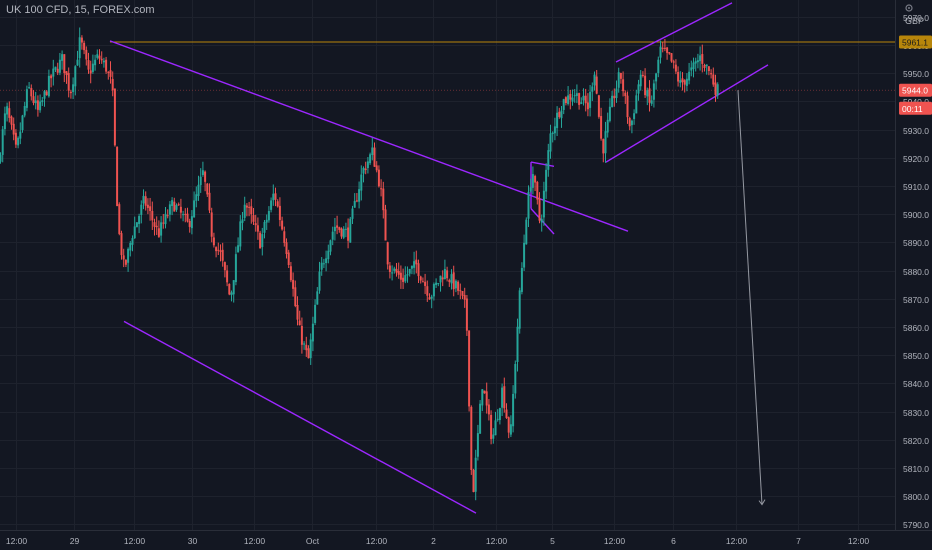 This screenshot has width=932, height=550. Describe the element at coordinates (915, 21) in the screenshot. I see `currency-label: GBP` at that location.